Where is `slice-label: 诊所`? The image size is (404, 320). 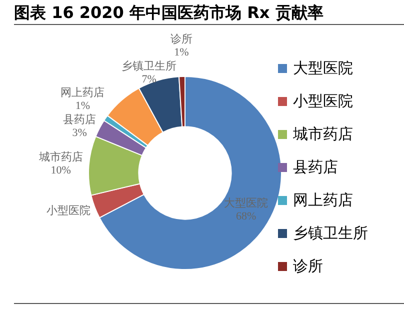
slice-label: 诊所 is located at coordinates (181, 39).